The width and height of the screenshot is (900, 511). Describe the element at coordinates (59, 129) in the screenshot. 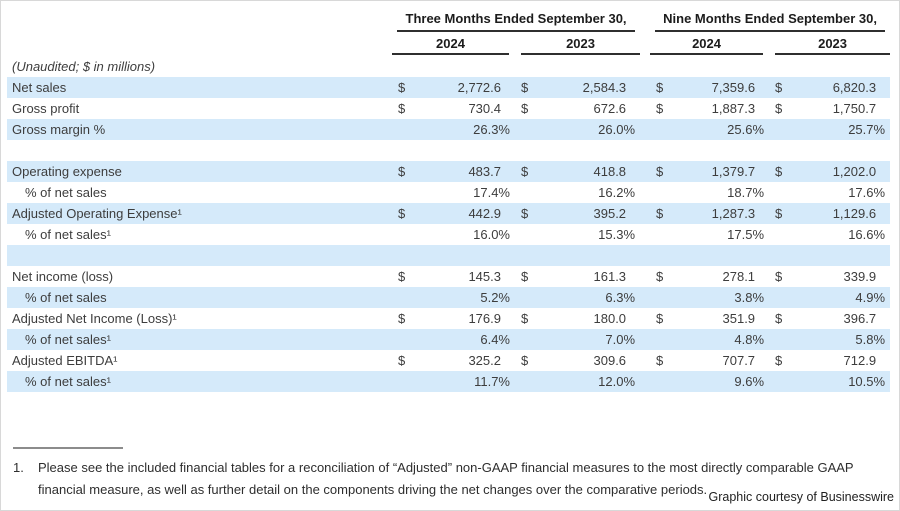

I see `row-label: Gross margin %` at that location.